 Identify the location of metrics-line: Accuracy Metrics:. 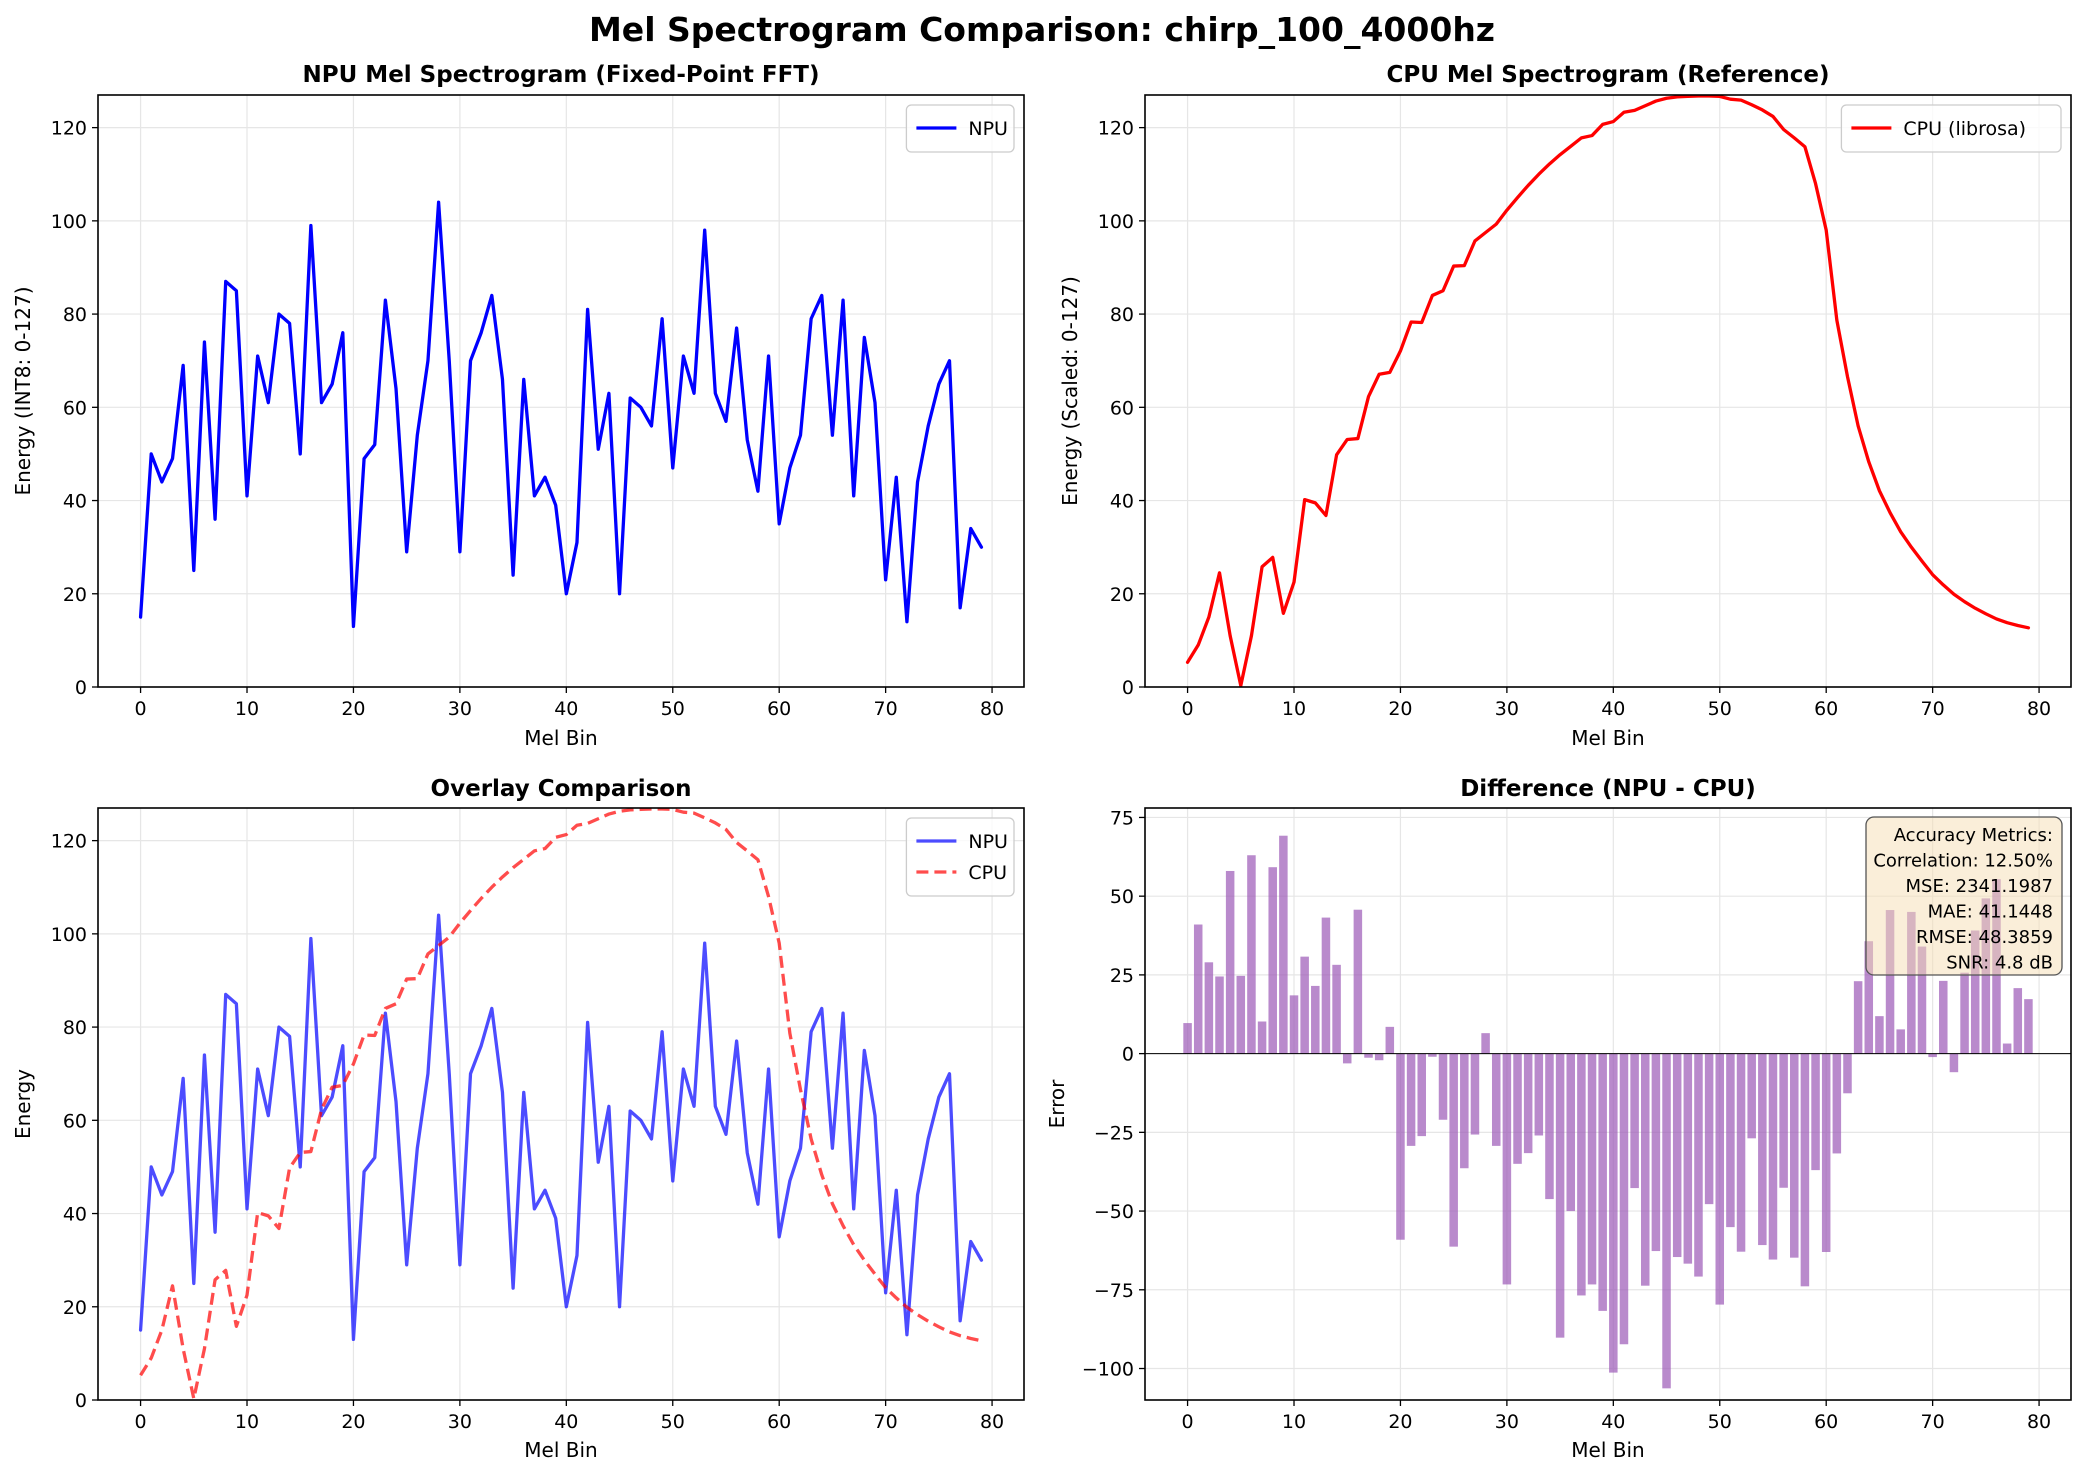
(1973, 835).